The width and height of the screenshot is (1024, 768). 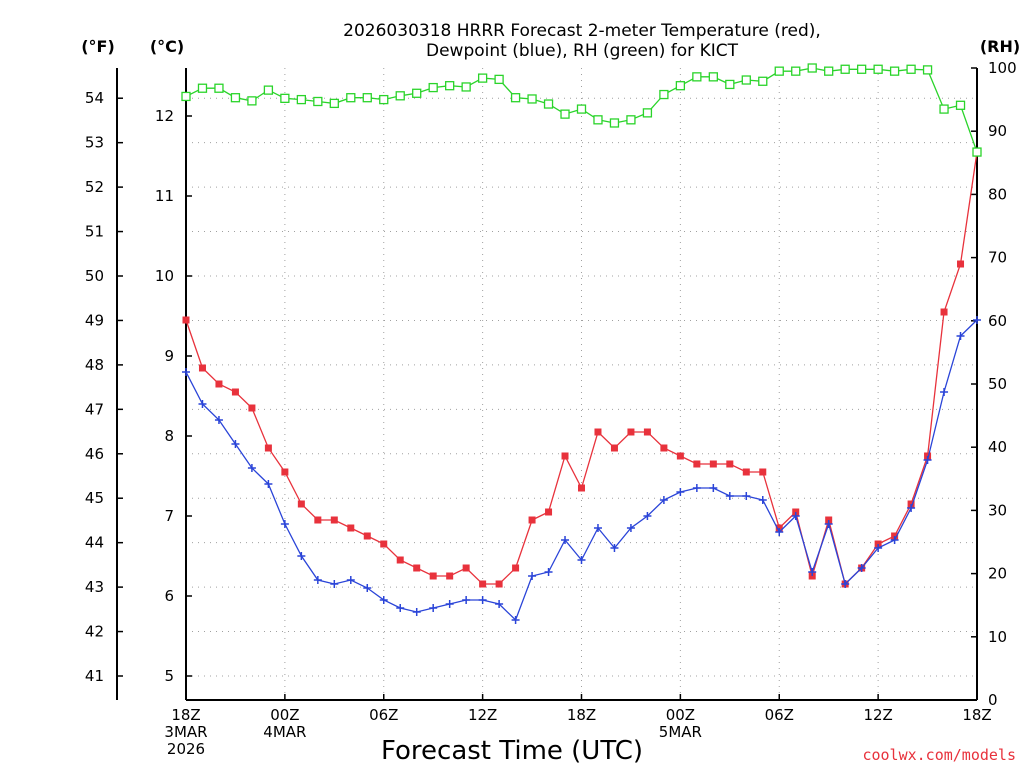 I want to click on rh-tick-label: 10, so click(x=997, y=637).